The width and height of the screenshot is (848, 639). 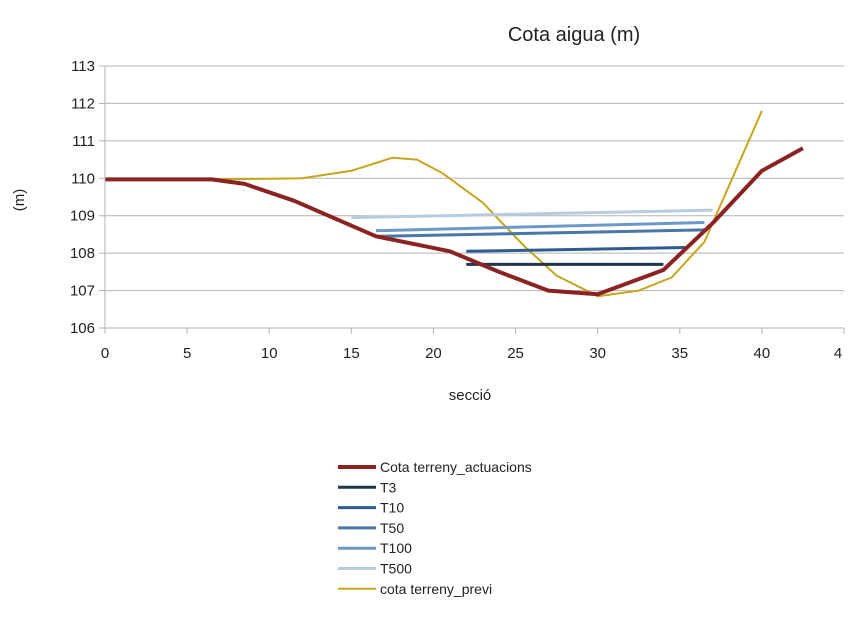 I want to click on x-tick-label: 10, so click(x=269, y=353).